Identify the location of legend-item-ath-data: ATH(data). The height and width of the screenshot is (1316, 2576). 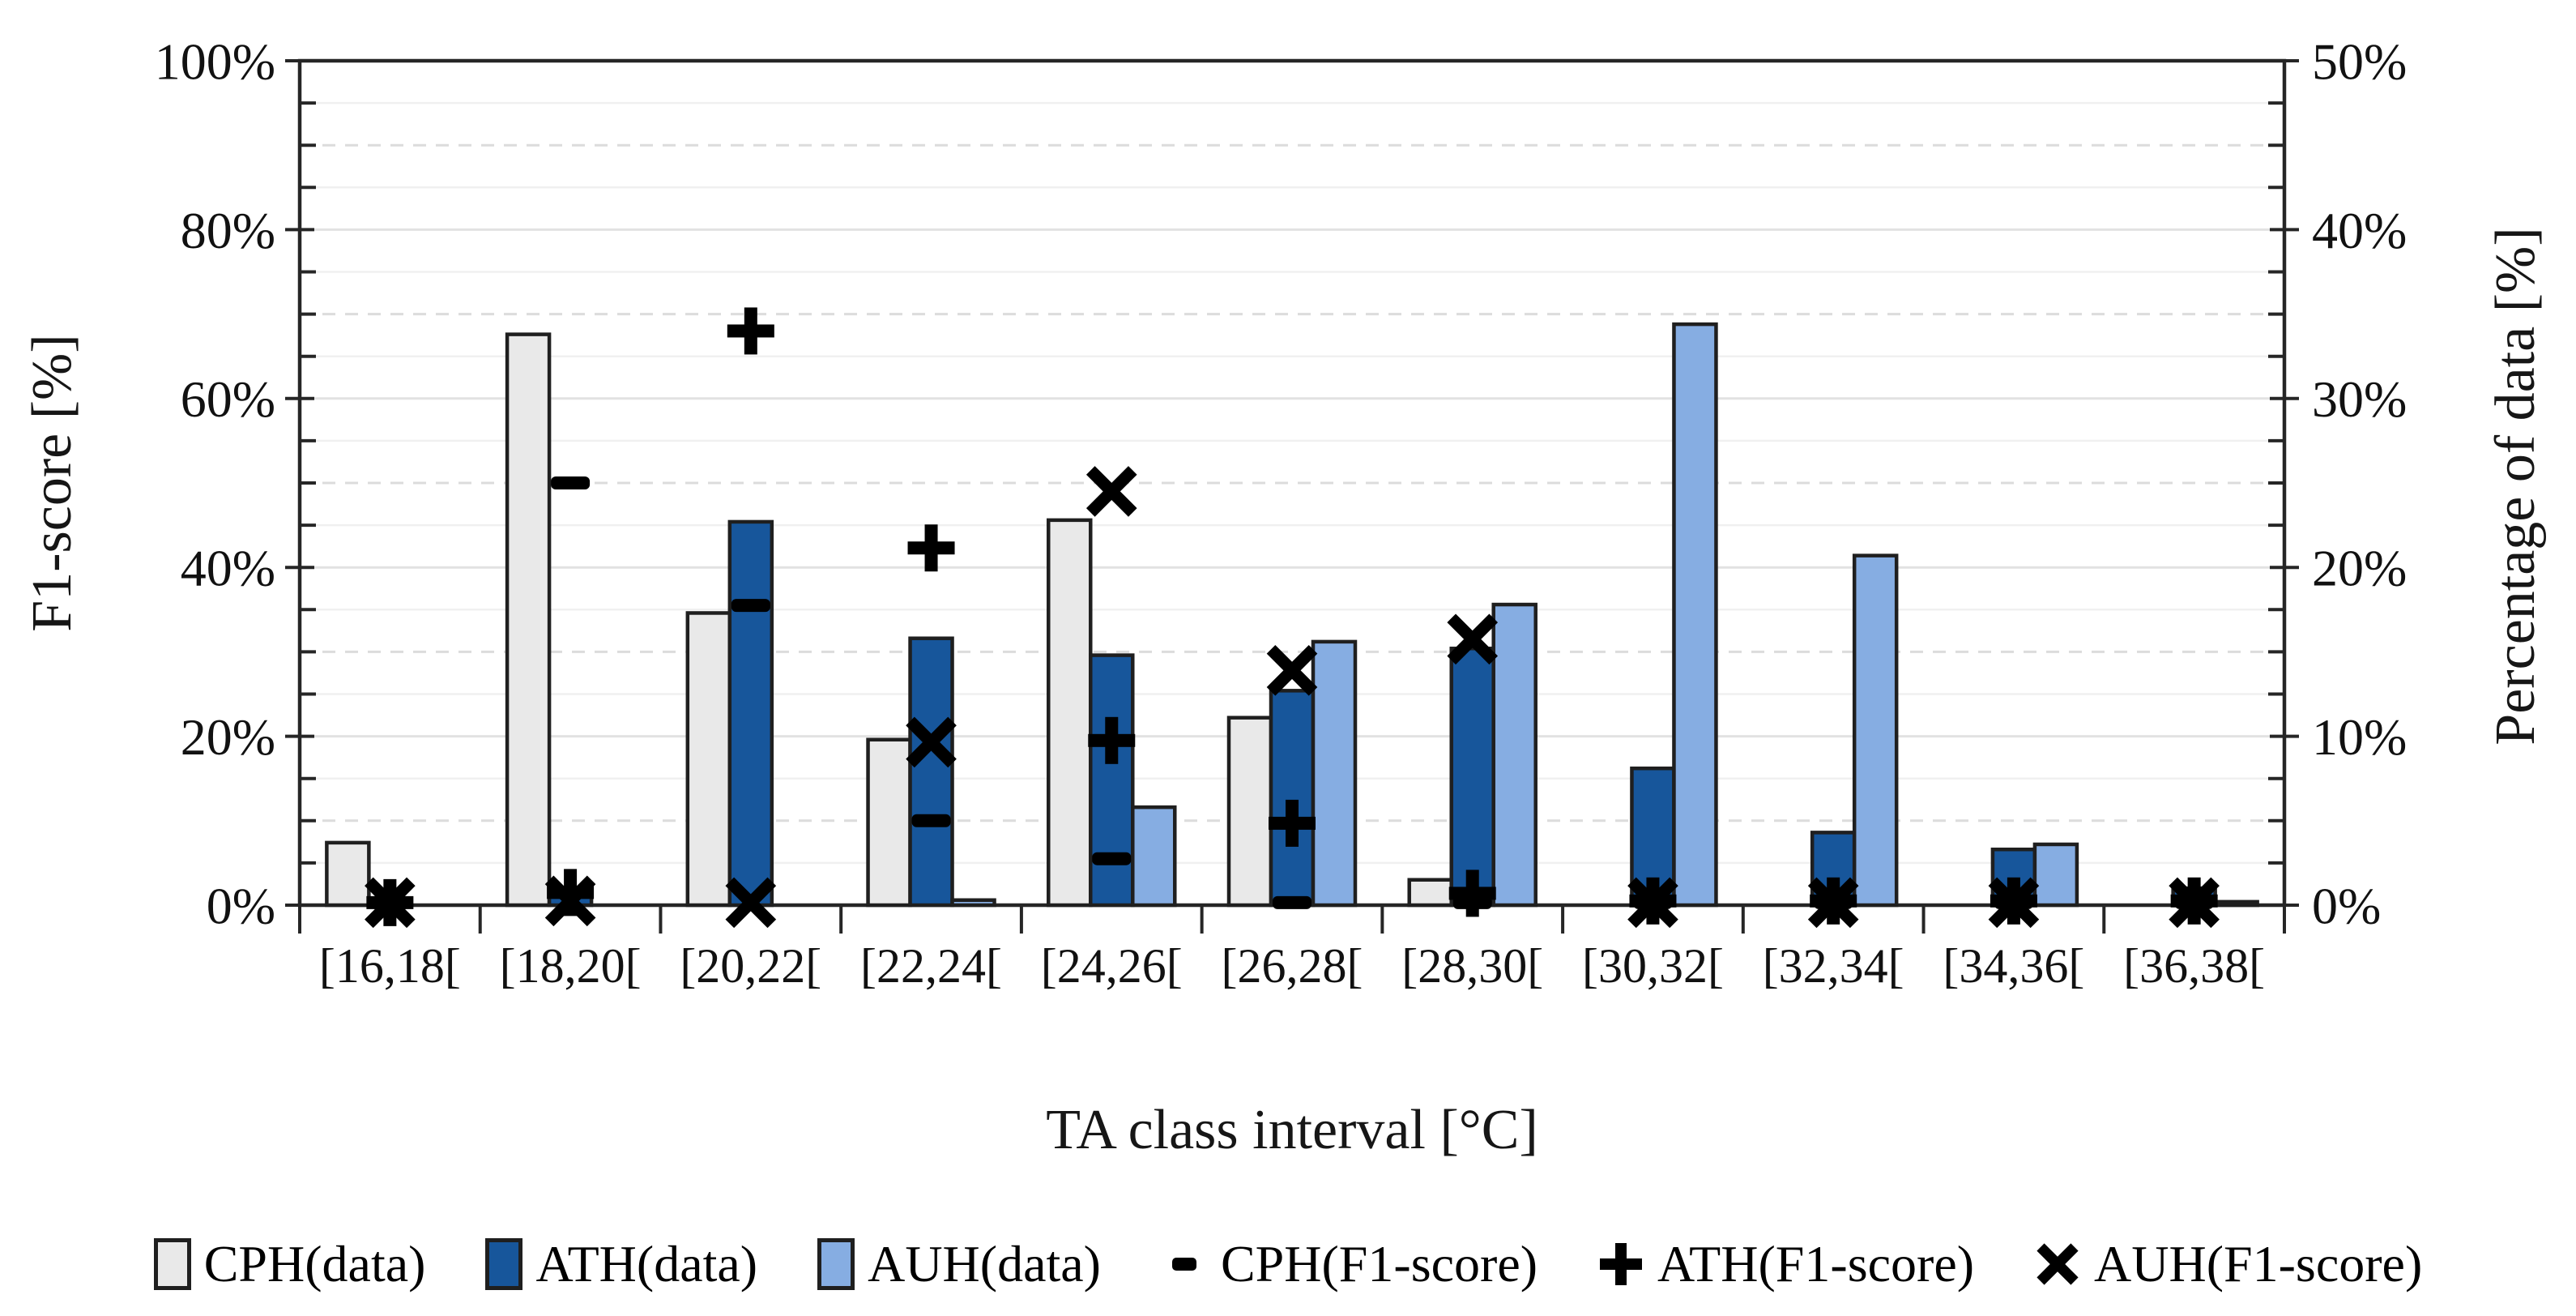
(621, 1264).